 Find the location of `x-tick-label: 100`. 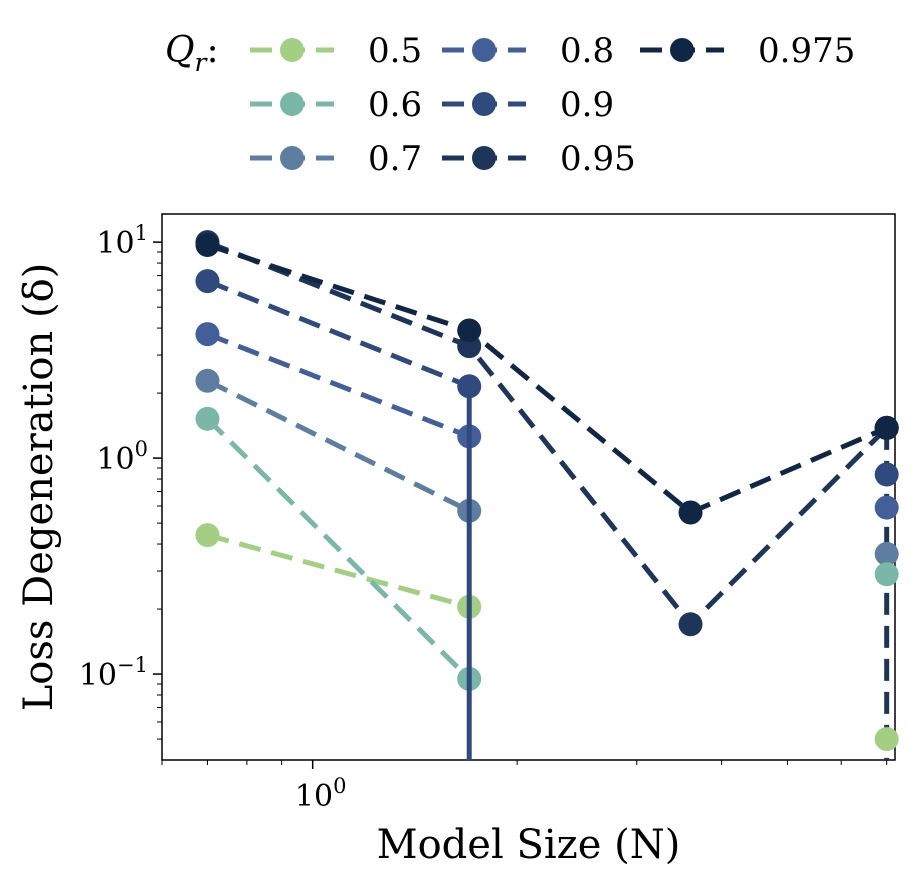

x-tick-label: 100 is located at coordinates (321, 794).